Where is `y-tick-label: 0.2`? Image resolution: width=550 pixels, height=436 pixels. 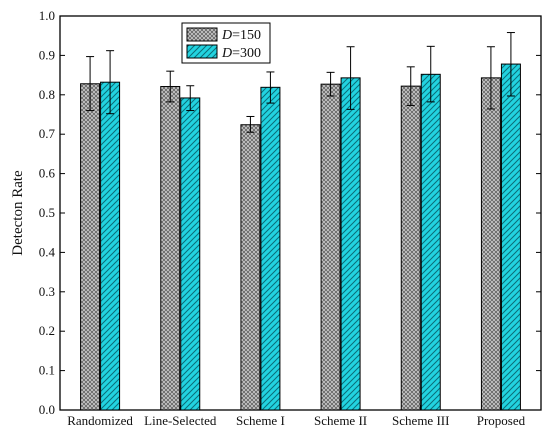
y-tick-label: 0.2 is located at coordinates (47, 330).